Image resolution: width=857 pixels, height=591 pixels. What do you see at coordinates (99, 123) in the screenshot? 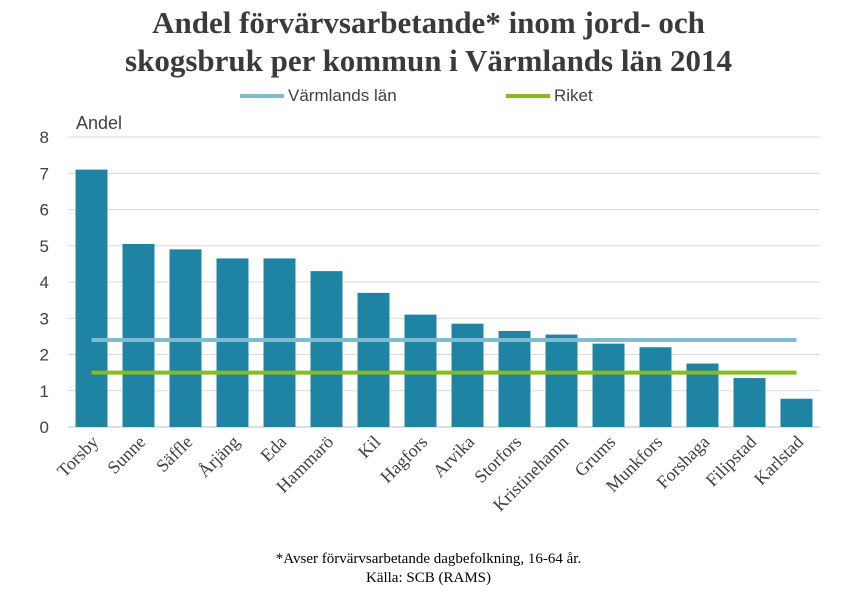
I see `y-axis-label: Andel` at bounding box center [99, 123].